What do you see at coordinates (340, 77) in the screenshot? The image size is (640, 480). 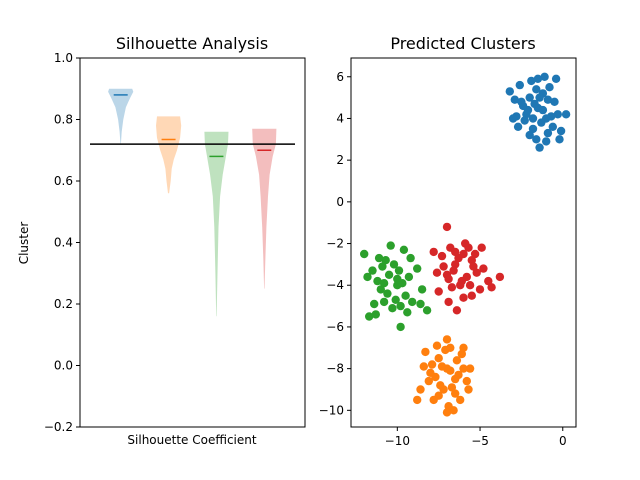 I see `y-tick-label: 6` at bounding box center [340, 77].